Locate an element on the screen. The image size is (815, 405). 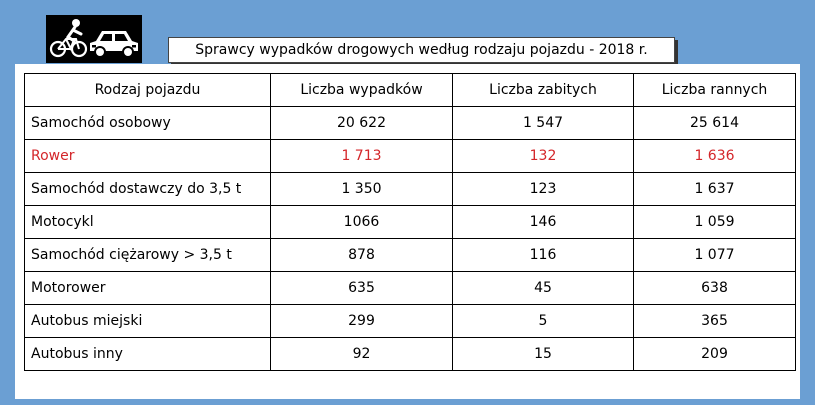
cell-accidents: 635 is located at coordinates (361, 288).